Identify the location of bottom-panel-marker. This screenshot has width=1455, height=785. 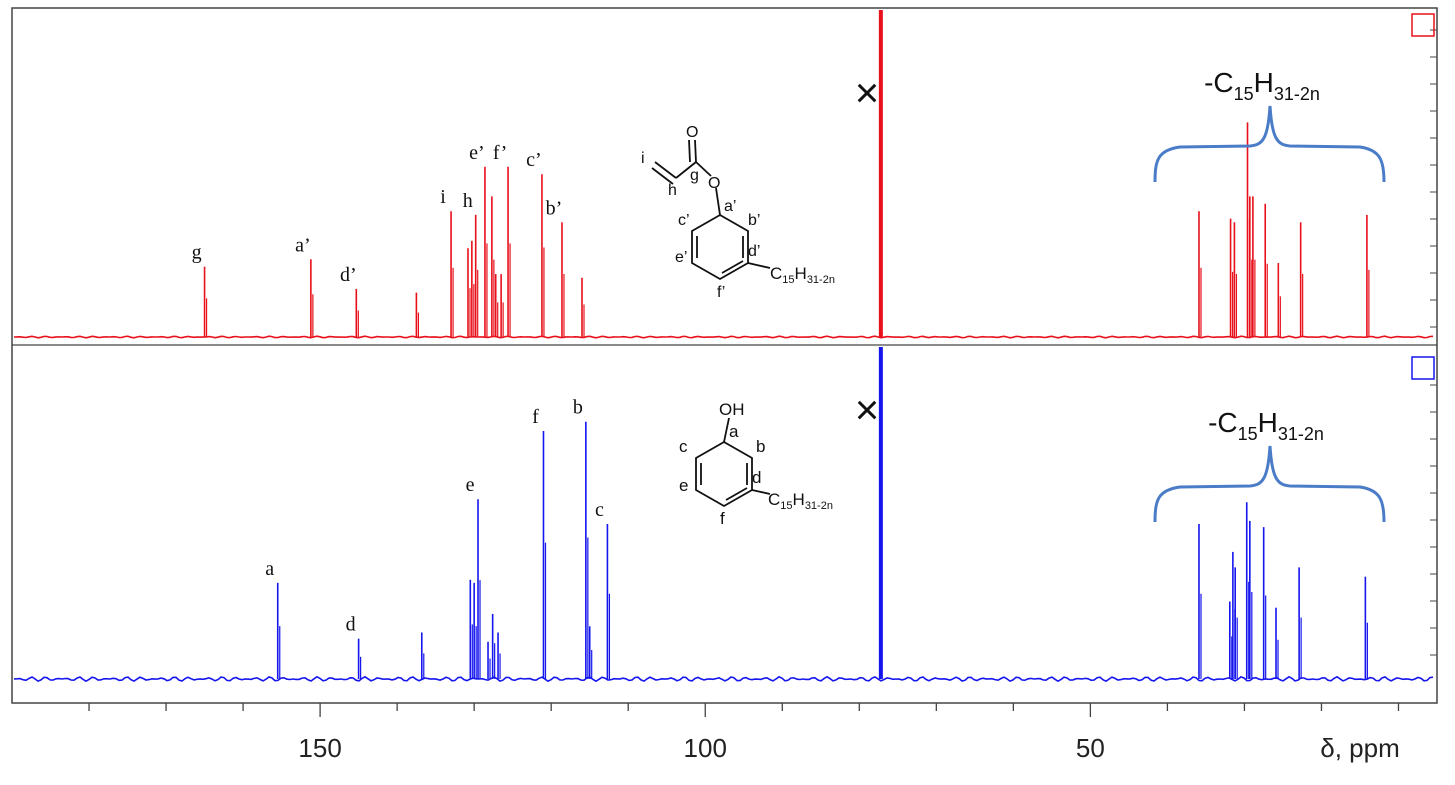
(1423, 368).